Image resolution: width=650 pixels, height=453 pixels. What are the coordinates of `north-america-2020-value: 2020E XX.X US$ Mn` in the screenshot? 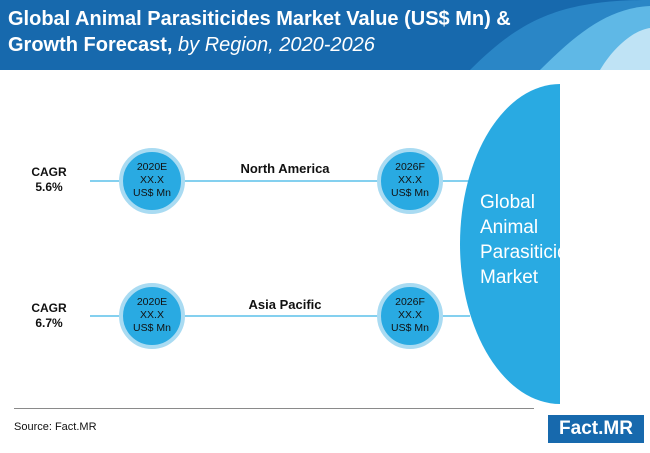 It's located at (152, 180).